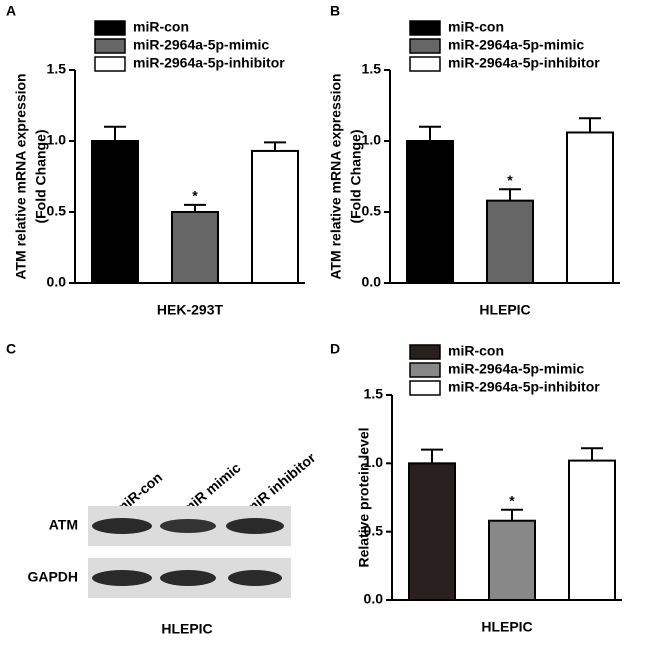 The height and width of the screenshot is (649, 650). Describe the element at coordinates (190, 310) in the screenshot. I see `x-label: HEK-293T` at that location.